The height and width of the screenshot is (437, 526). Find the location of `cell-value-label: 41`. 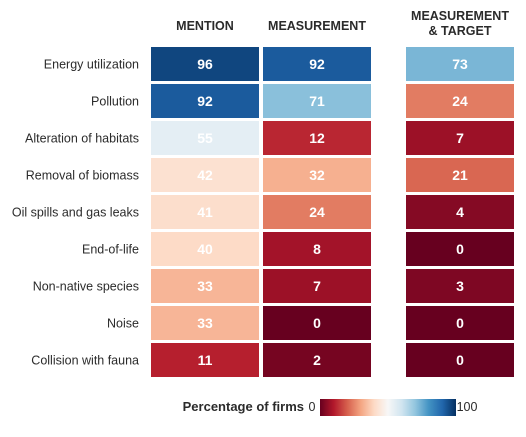

cell-value-label: 41 is located at coordinates (205, 212).